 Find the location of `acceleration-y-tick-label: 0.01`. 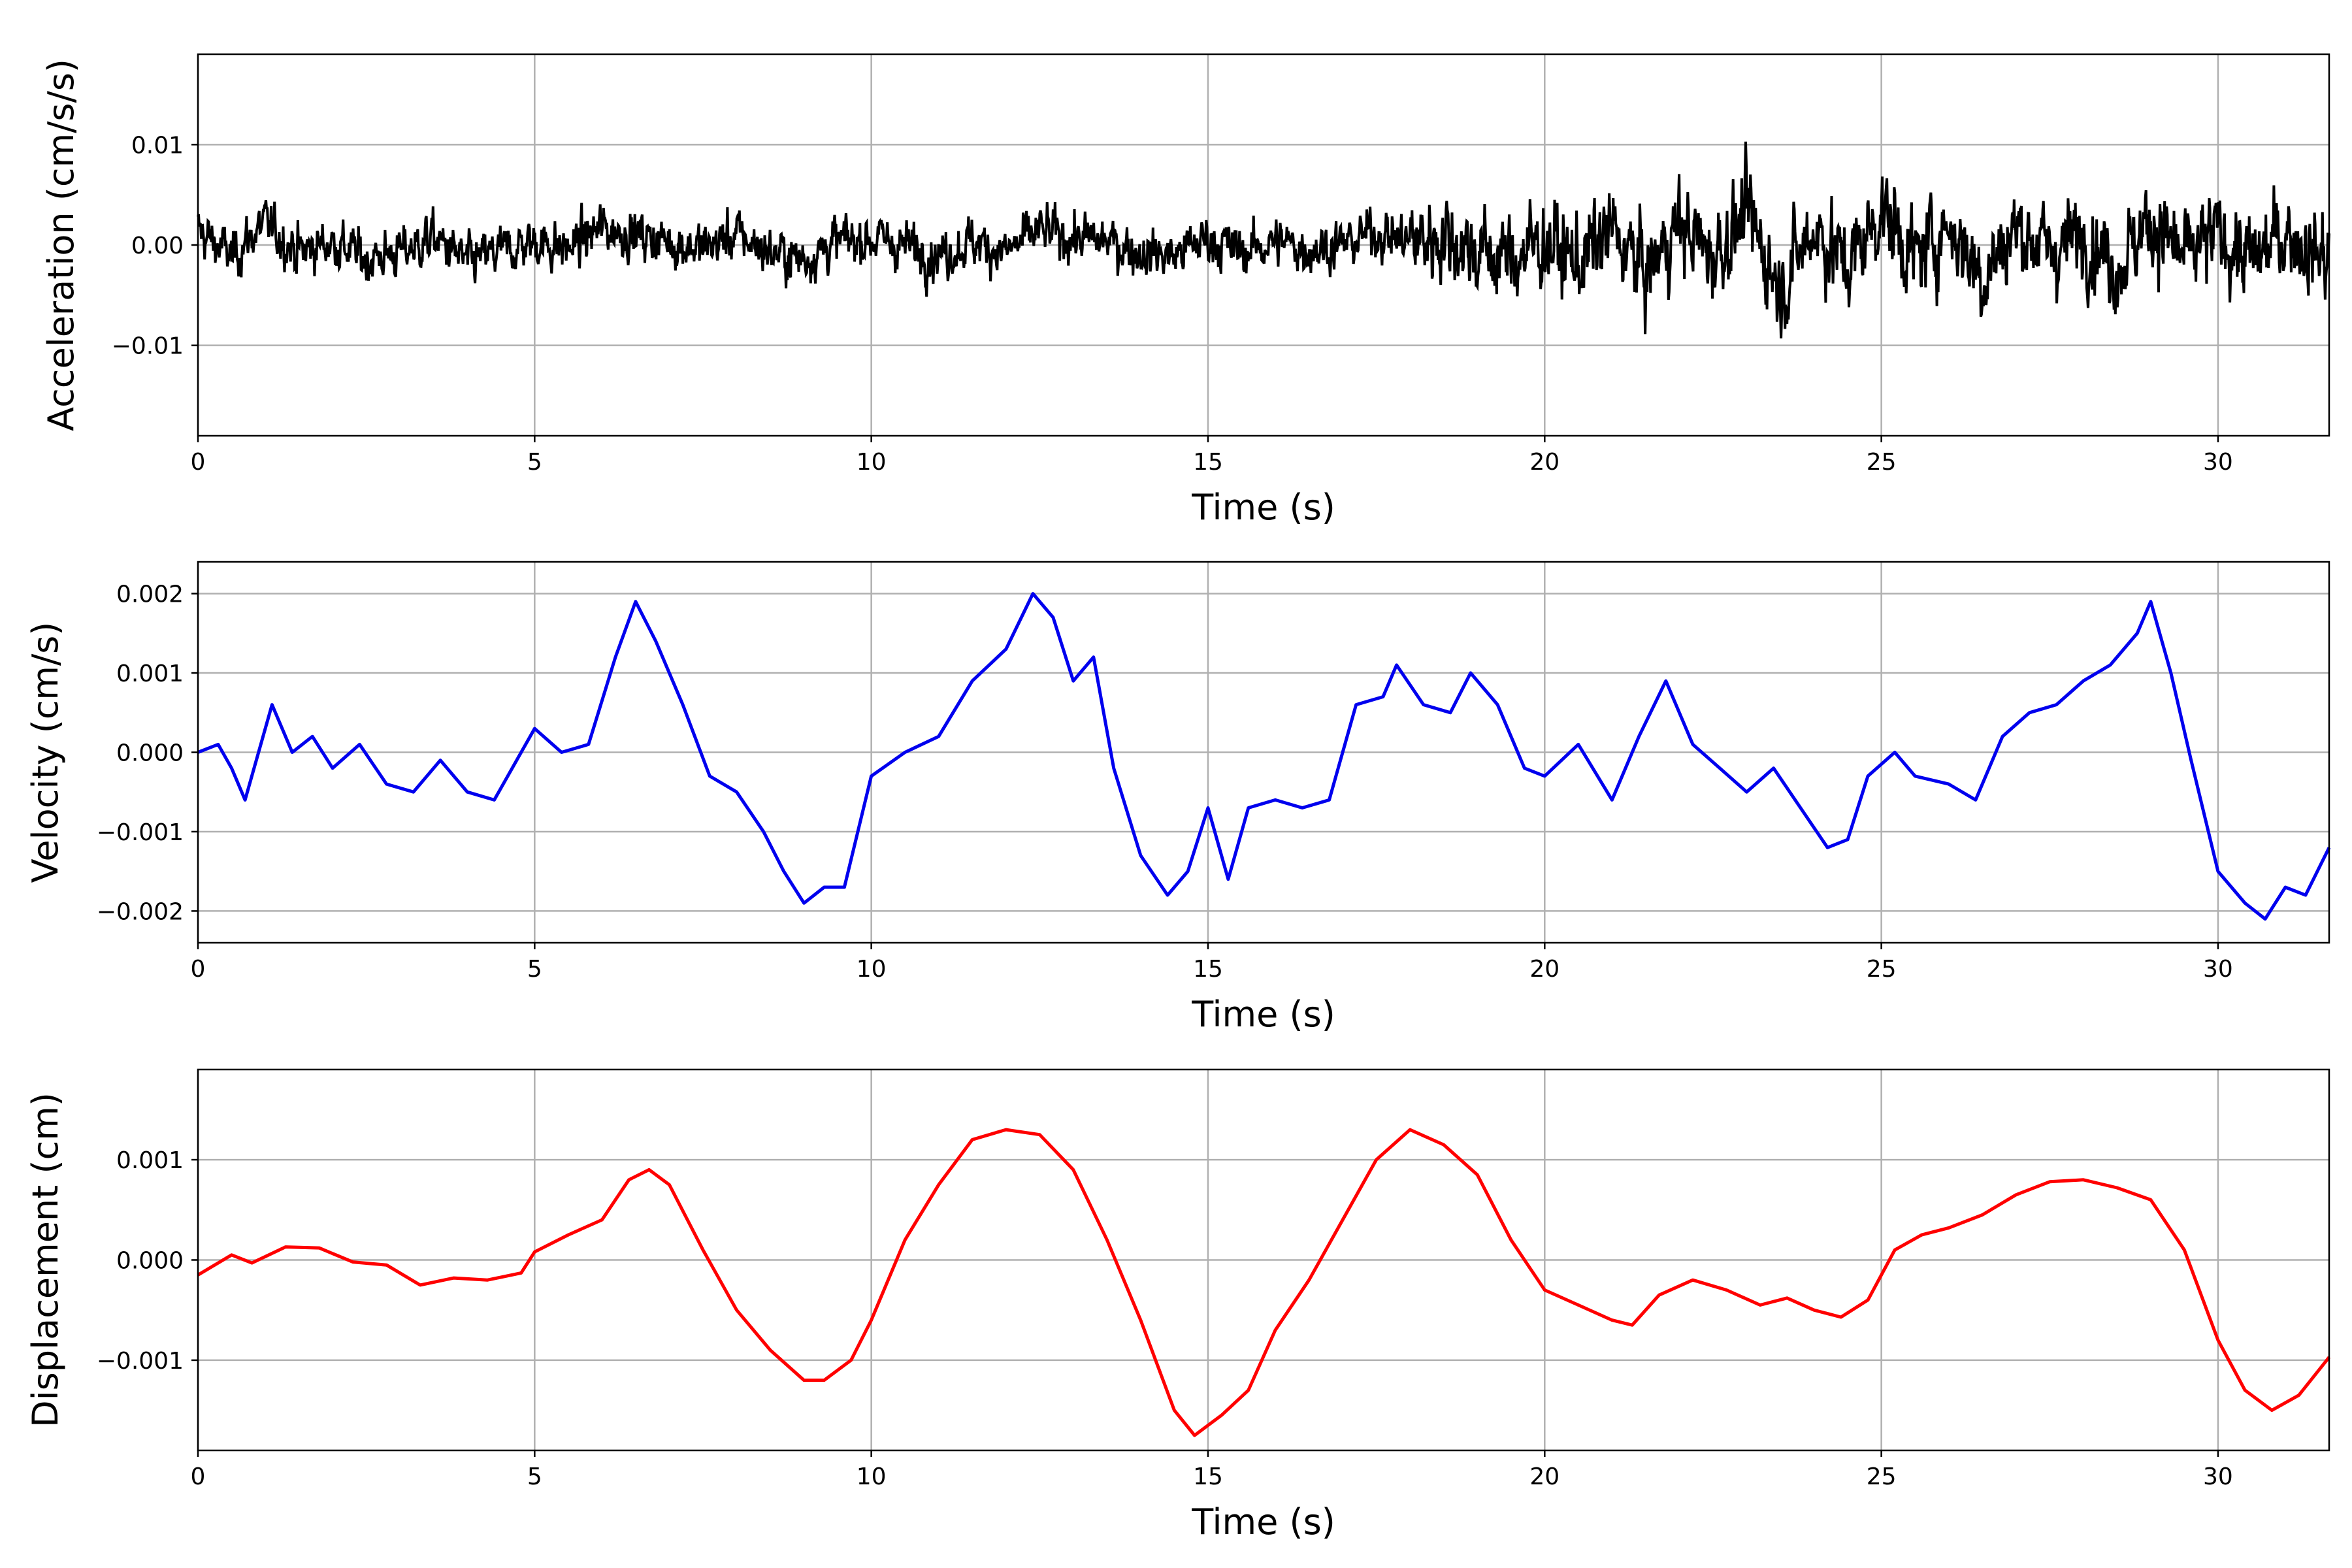

acceleration-y-tick-label: 0.01 is located at coordinates (157, 145).